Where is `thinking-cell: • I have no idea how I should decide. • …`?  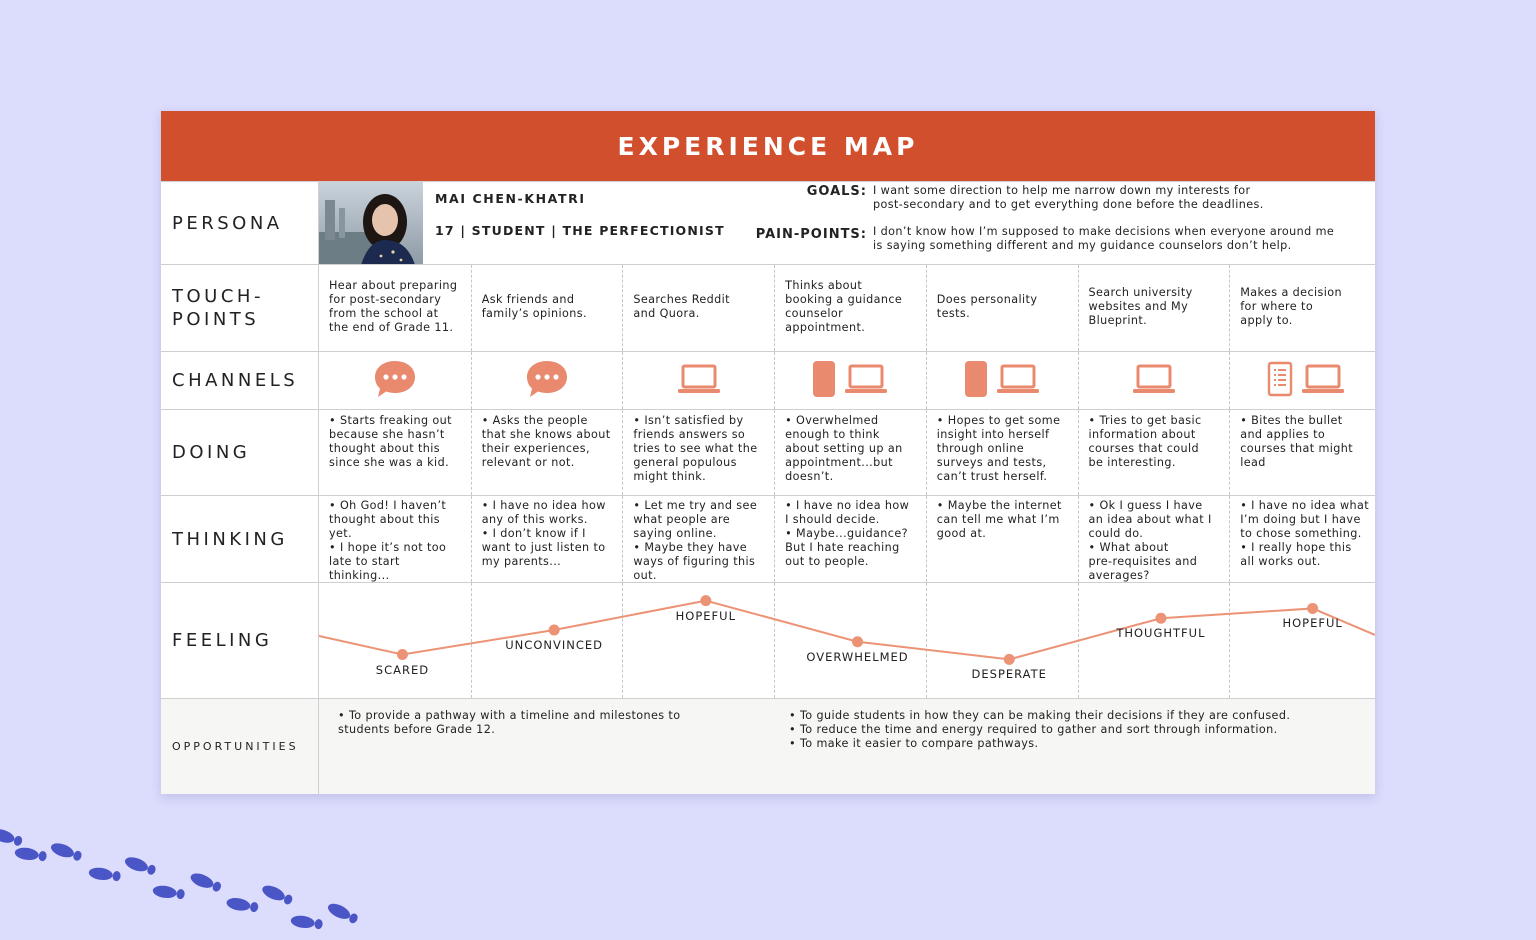
thinking-cell: • I have no idea how I should decide. • … is located at coordinates (850, 539).